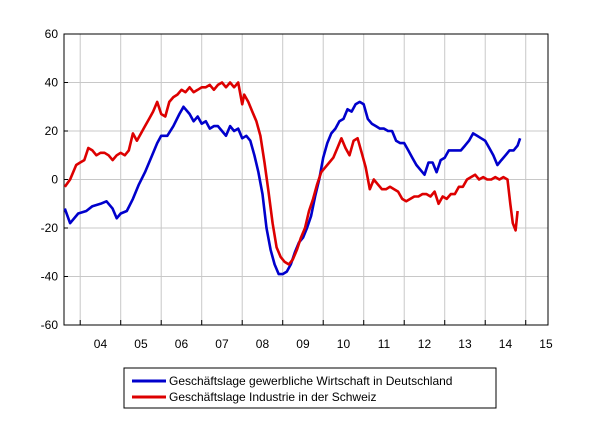  I want to click on y-tick-label-60: 60, so click(52, 34).